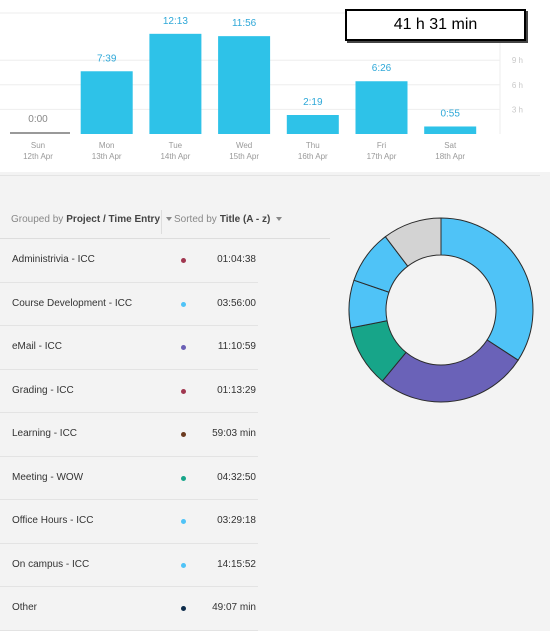 Image resolution: width=550 pixels, height=631 pixels. What do you see at coordinates (25, 607) in the screenshot?
I see `entry-title: Other` at bounding box center [25, 607].